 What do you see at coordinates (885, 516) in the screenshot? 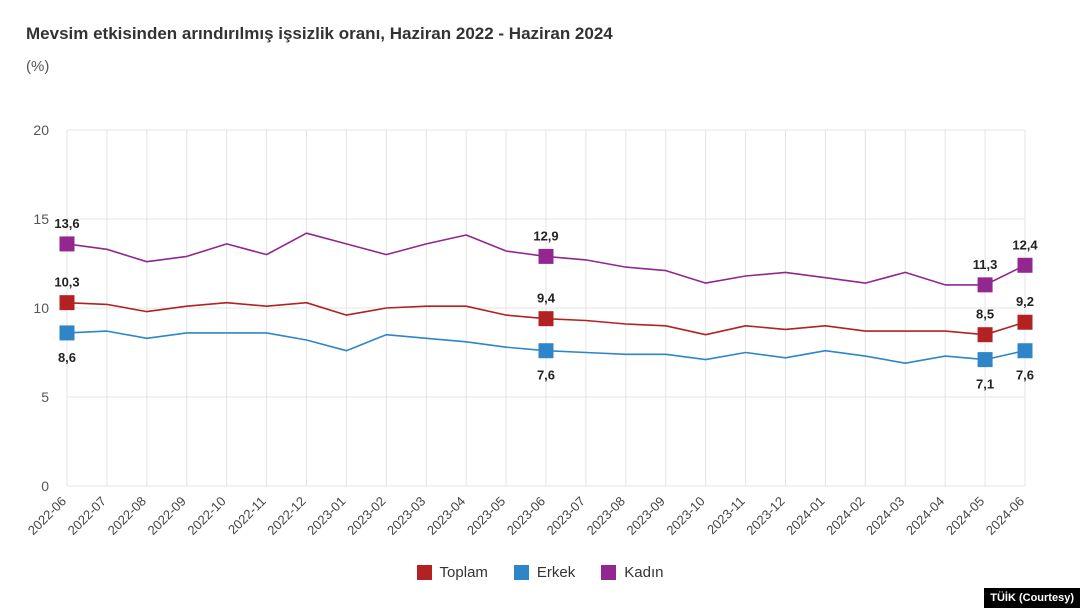
I see `x-tick-label: 2024-03` at bounding box center [885, 516].